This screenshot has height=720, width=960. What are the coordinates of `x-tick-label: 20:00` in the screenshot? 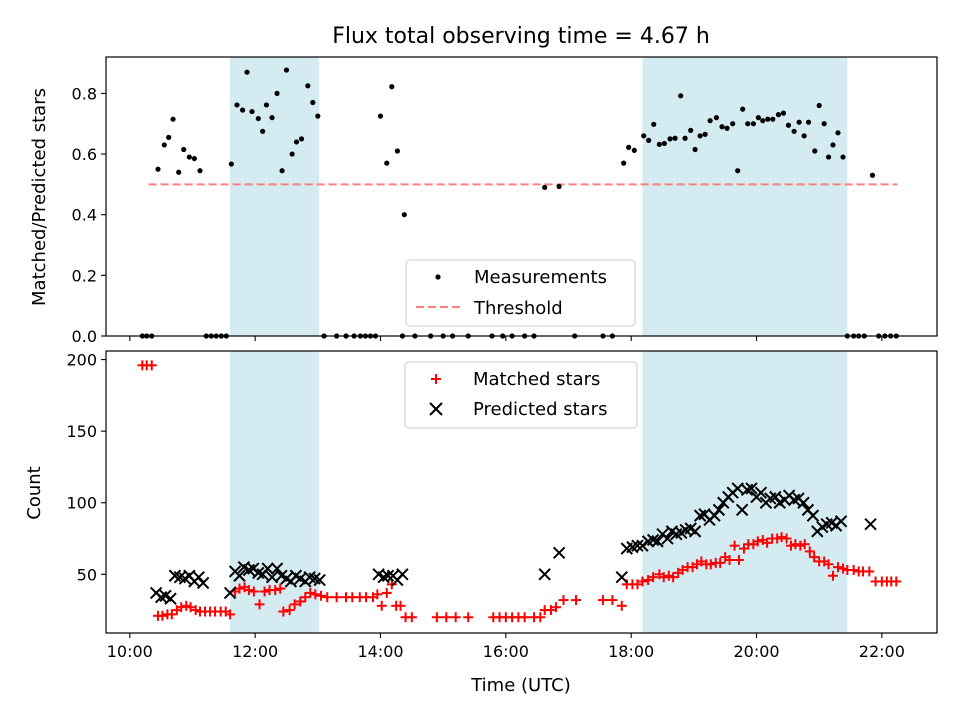 It's located at (756, 651).